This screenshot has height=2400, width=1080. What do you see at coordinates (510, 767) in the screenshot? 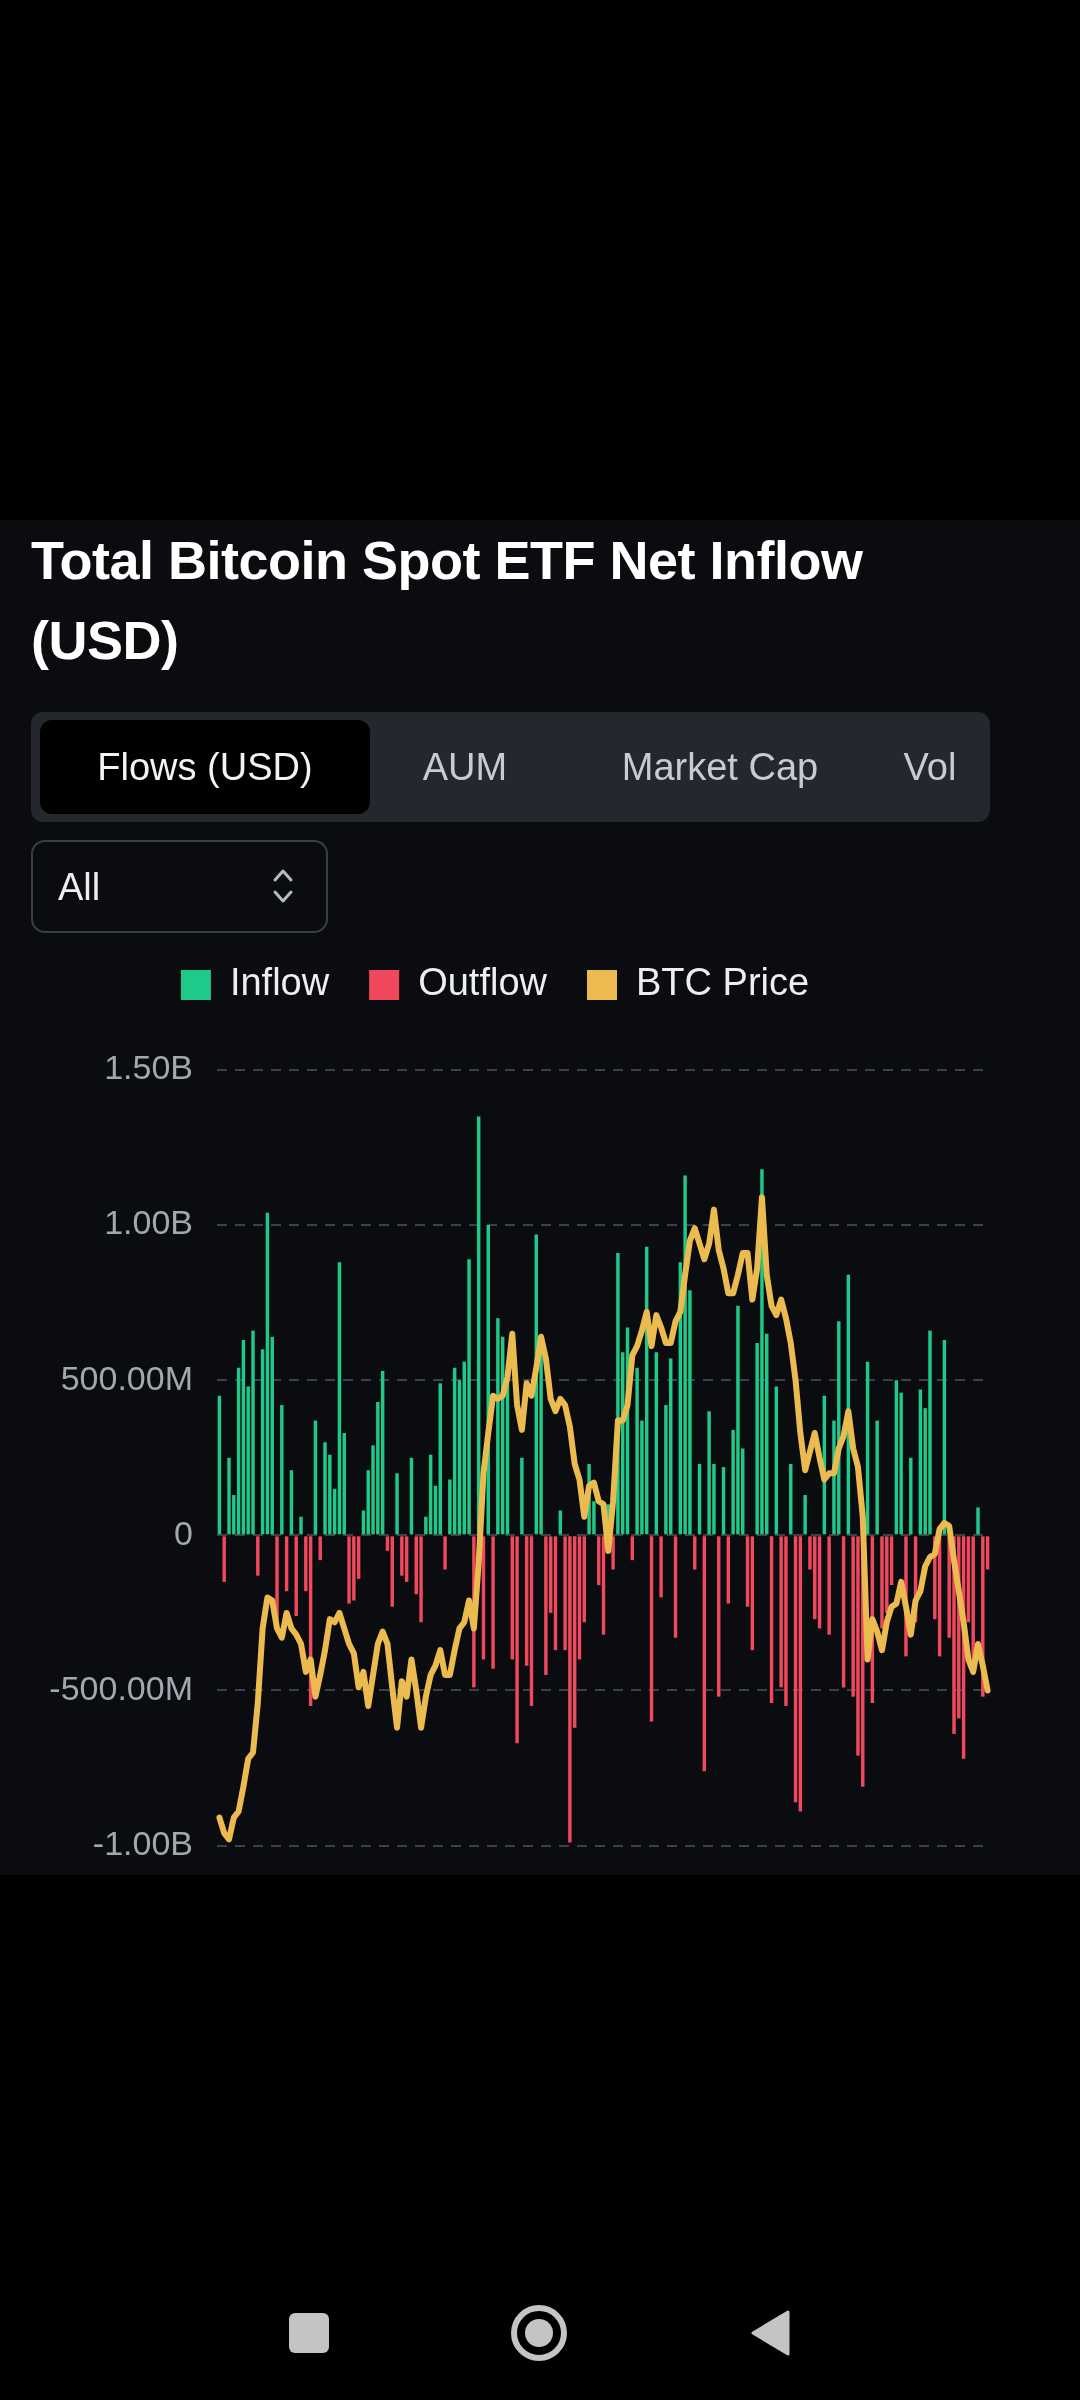
I see `tab-bar: Flows (USD) AUM Market Cap Vol` at bounding box center [510, 767].